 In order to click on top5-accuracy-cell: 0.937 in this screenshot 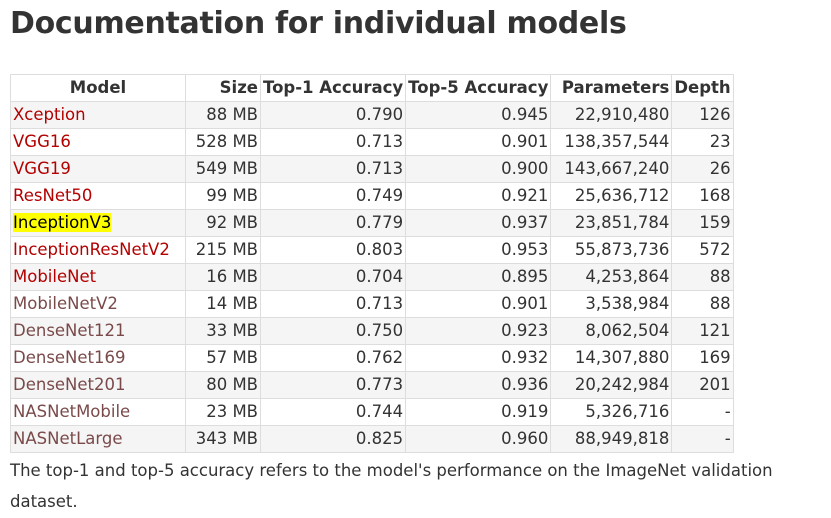, I will do `click(478, 223)`.